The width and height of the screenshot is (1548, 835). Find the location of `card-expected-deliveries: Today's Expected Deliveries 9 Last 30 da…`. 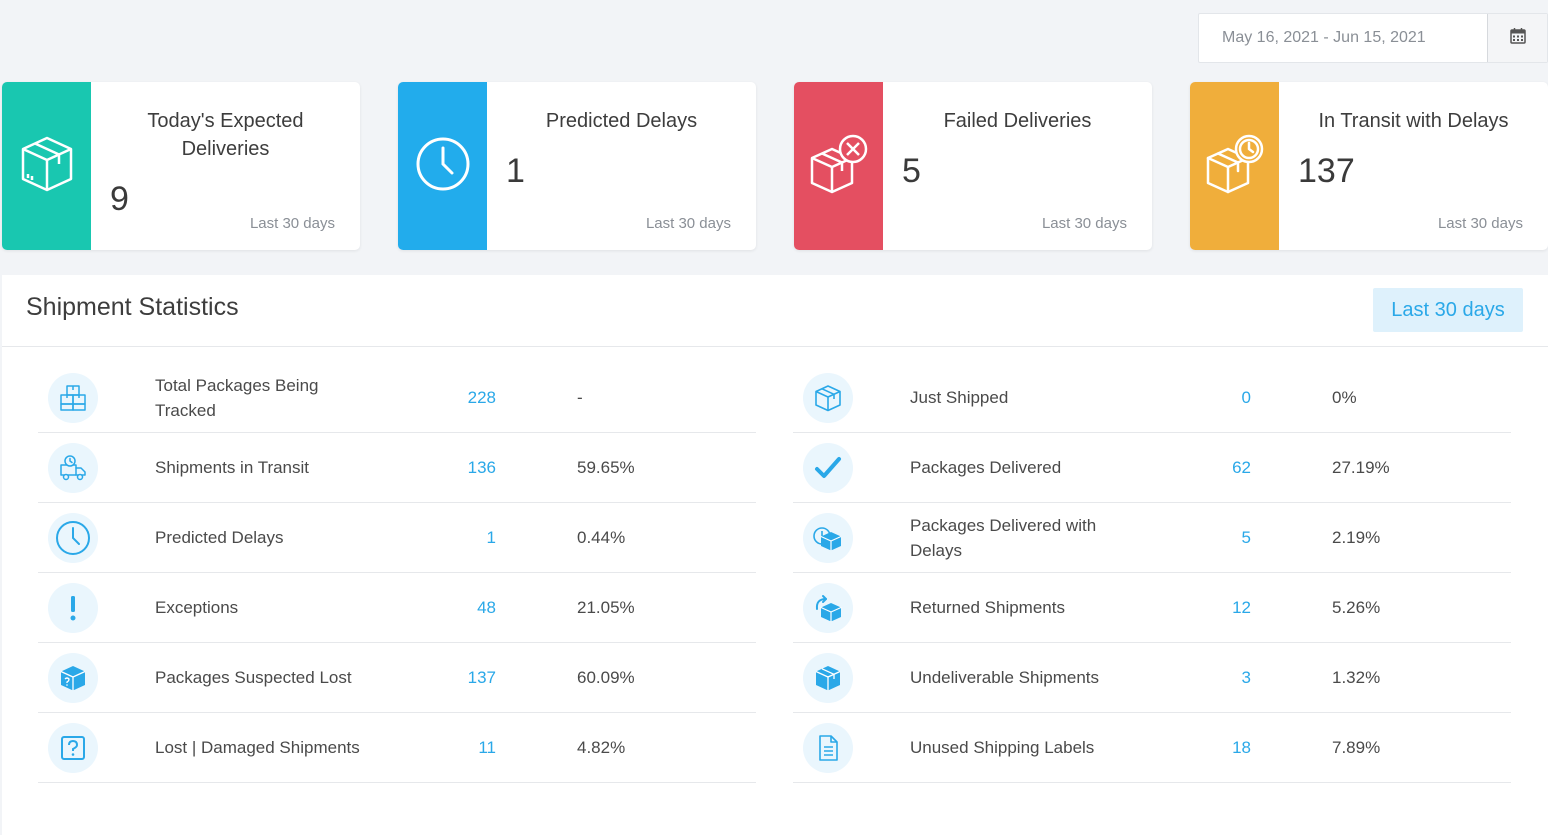

card-expected-deliveries: Today's Expected Deliveries 9 Last 30 da… is located at coordinates (181, 166).